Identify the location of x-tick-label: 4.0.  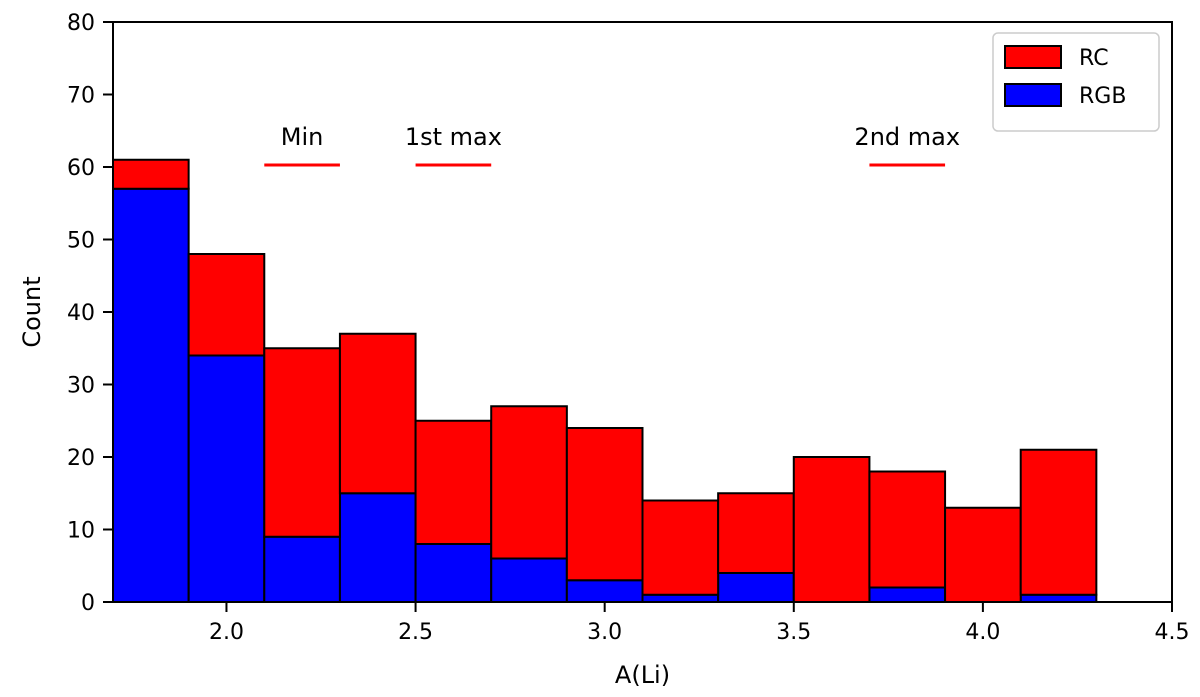
(982, 632).